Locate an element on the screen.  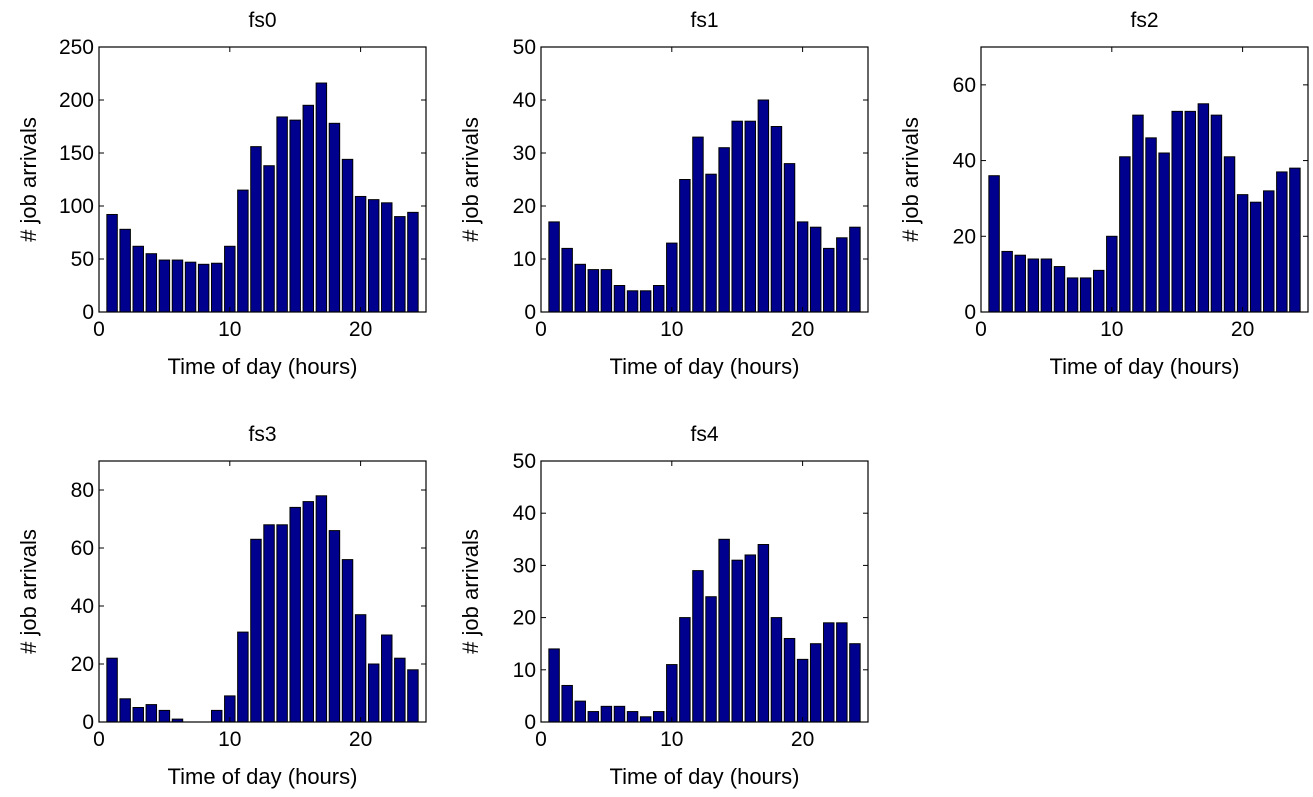
x-tick-label: 20 is located at coordinates (802, 329).